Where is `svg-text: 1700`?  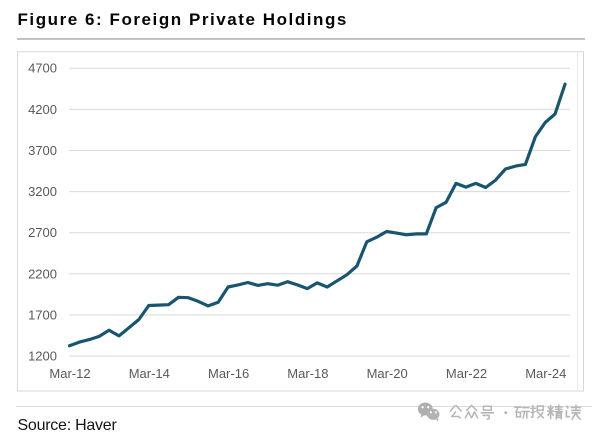 svg-text: 1700 is located at coordinates (42, 315).